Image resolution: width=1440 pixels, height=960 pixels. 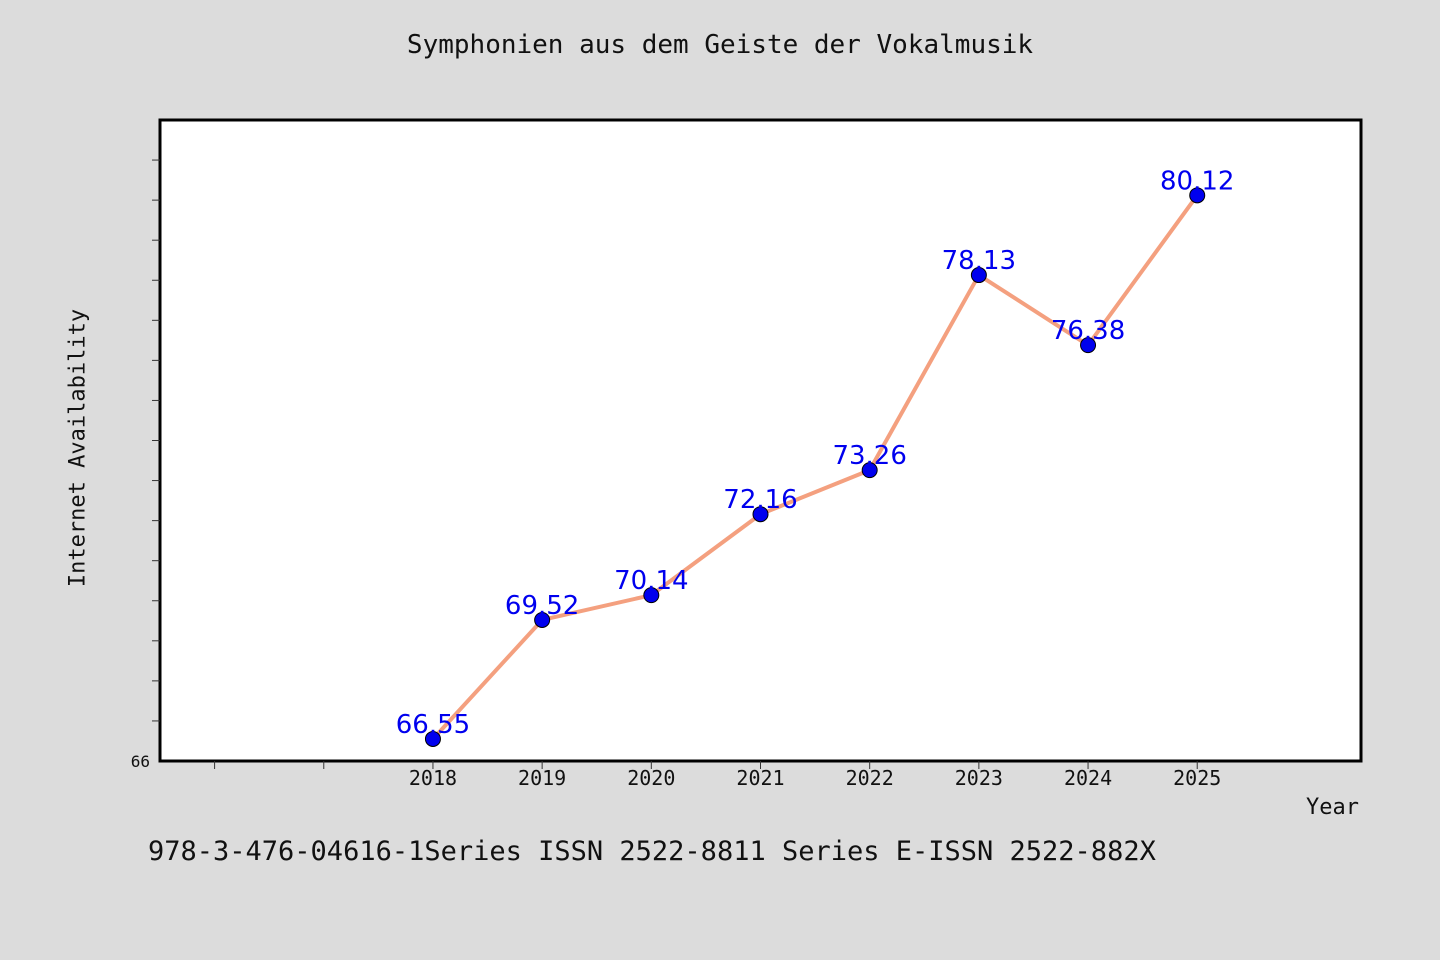 I want to click on data-label: 72.16, so click(x=760, y=500).